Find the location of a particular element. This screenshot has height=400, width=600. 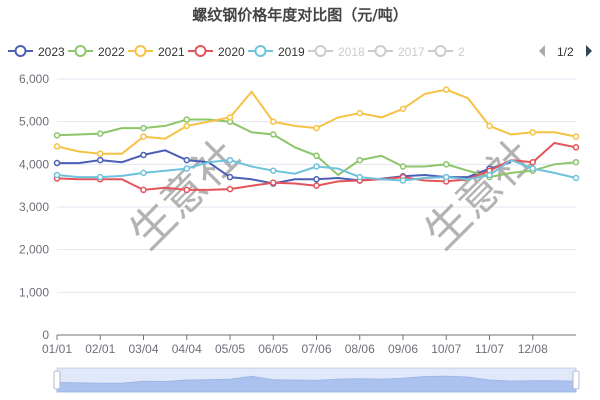

y-tick-label: 4,000 is located at coordinates (34, 164).